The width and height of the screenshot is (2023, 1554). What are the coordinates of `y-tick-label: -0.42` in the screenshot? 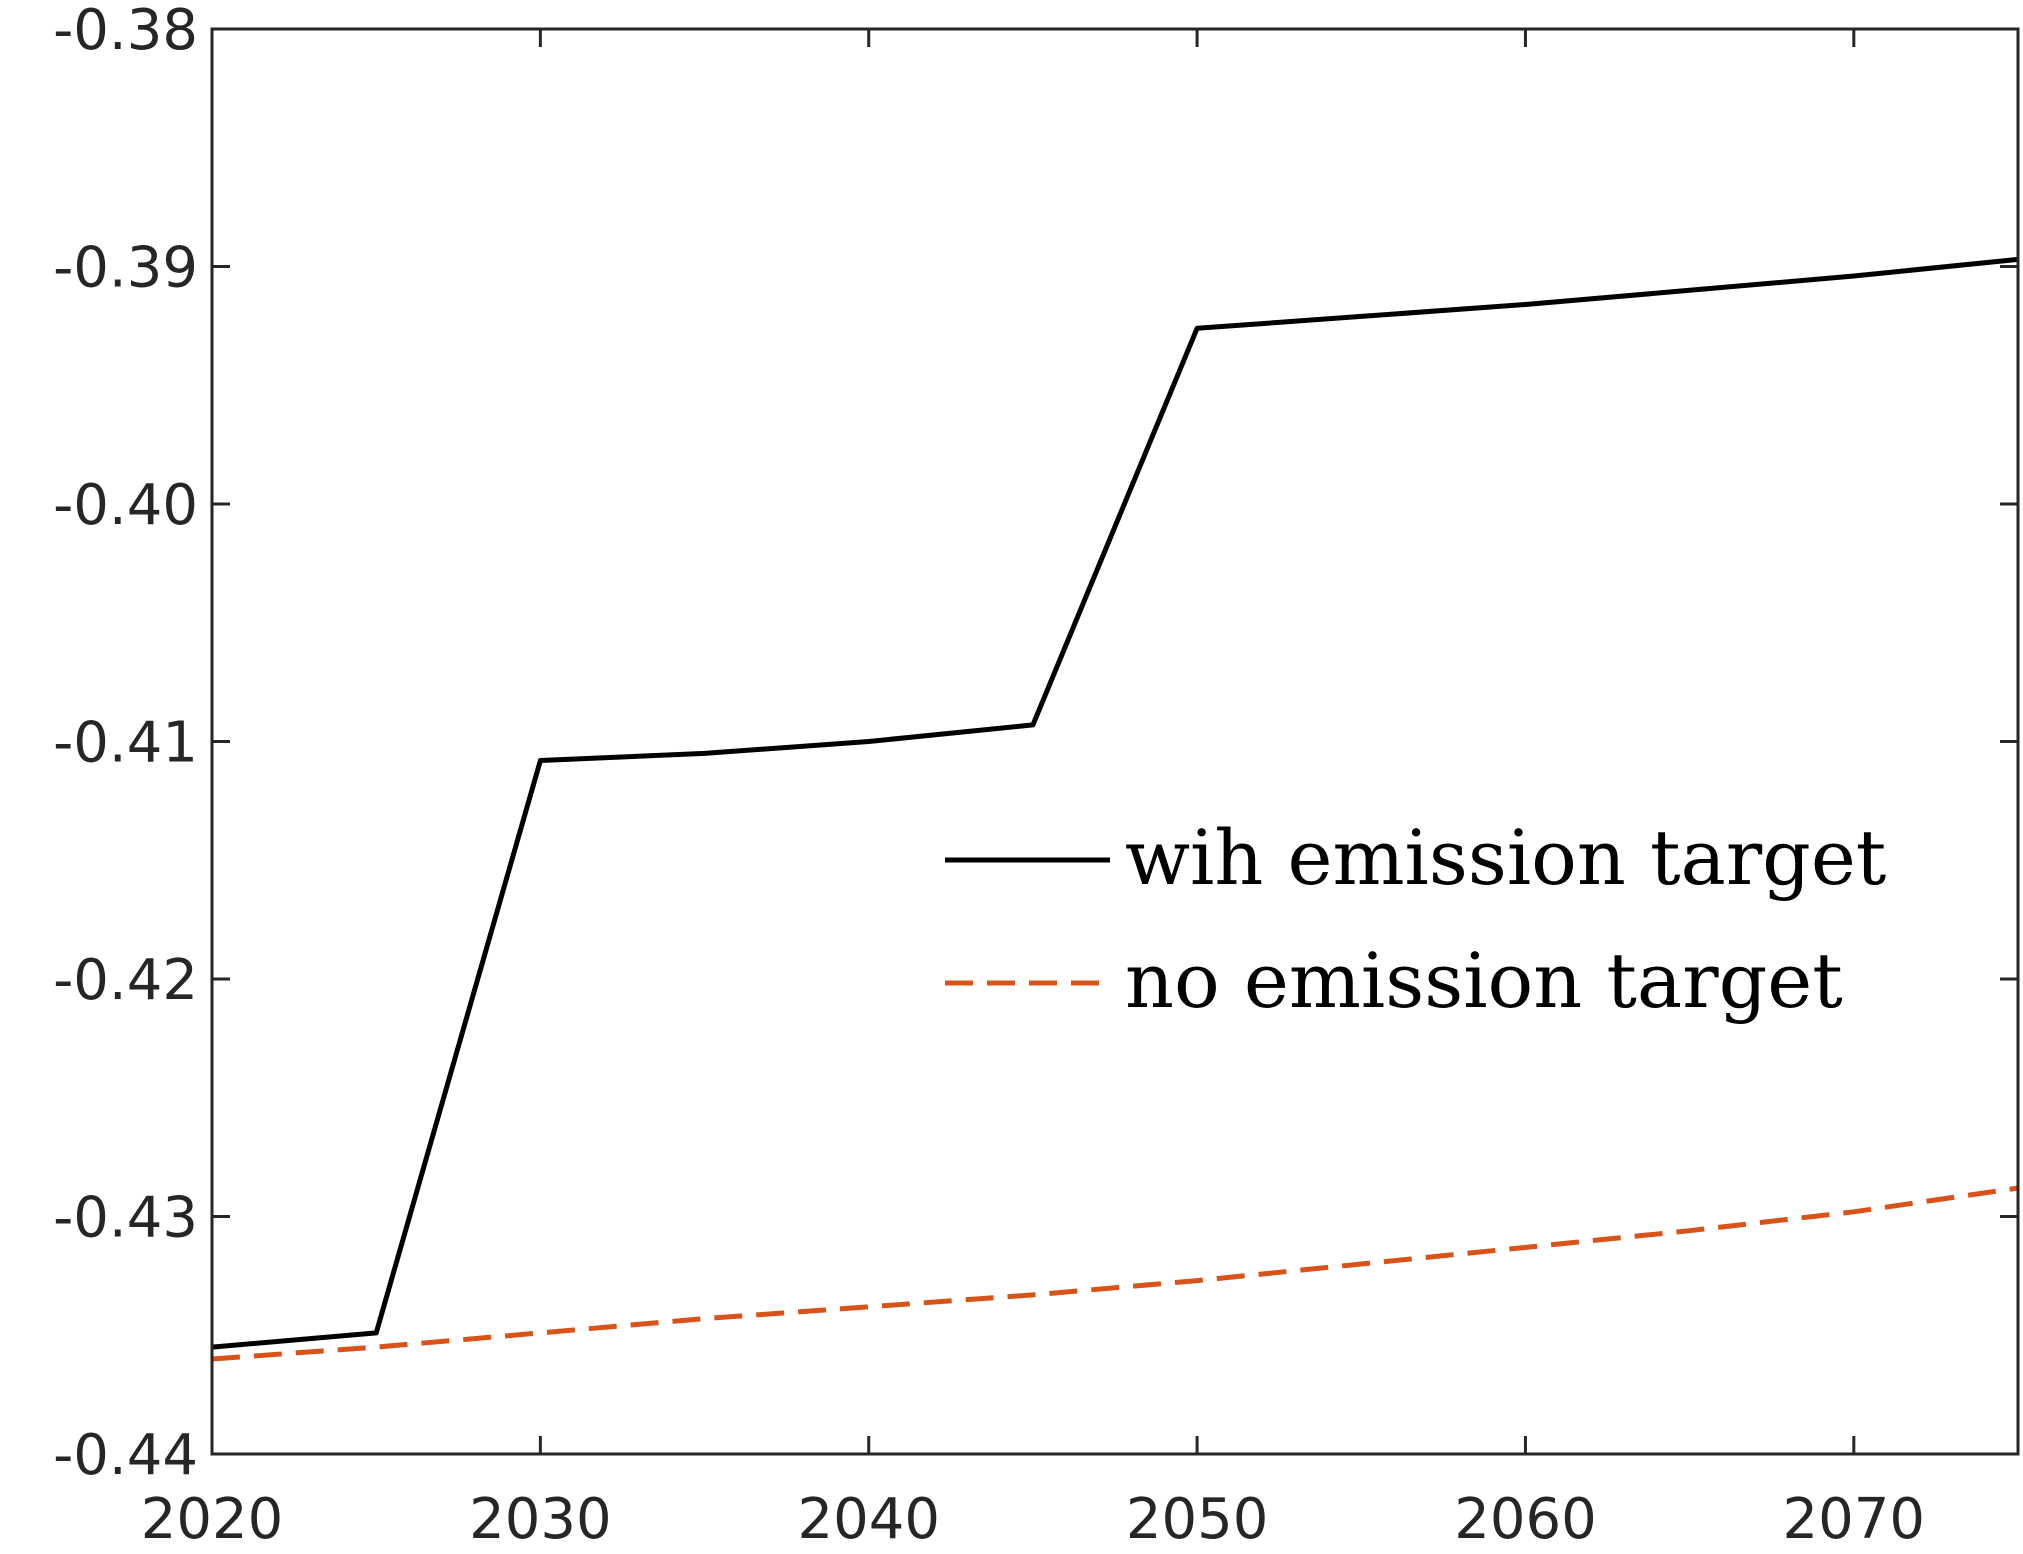 It's located at (125, 980).